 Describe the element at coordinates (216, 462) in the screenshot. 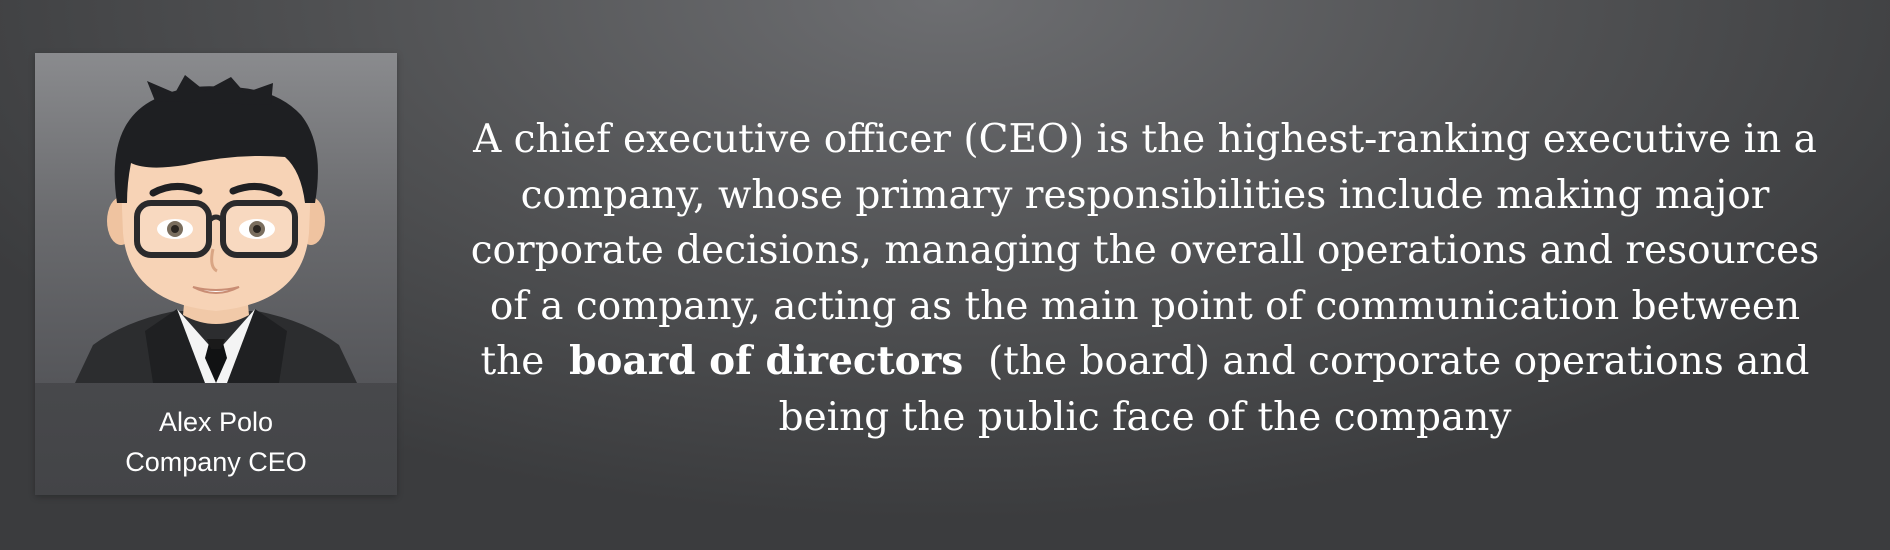

I see `profile-role: Company CEO` at that location.